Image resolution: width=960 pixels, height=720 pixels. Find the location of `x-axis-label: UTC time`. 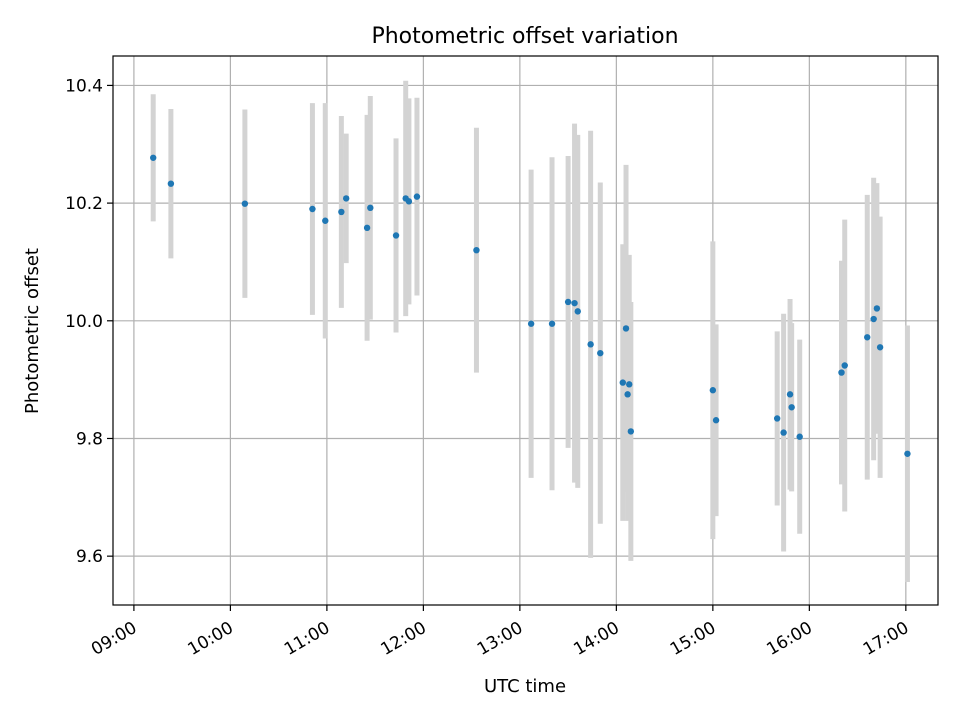

x-axis-label: UTC time is located at coordinates (525, 686).